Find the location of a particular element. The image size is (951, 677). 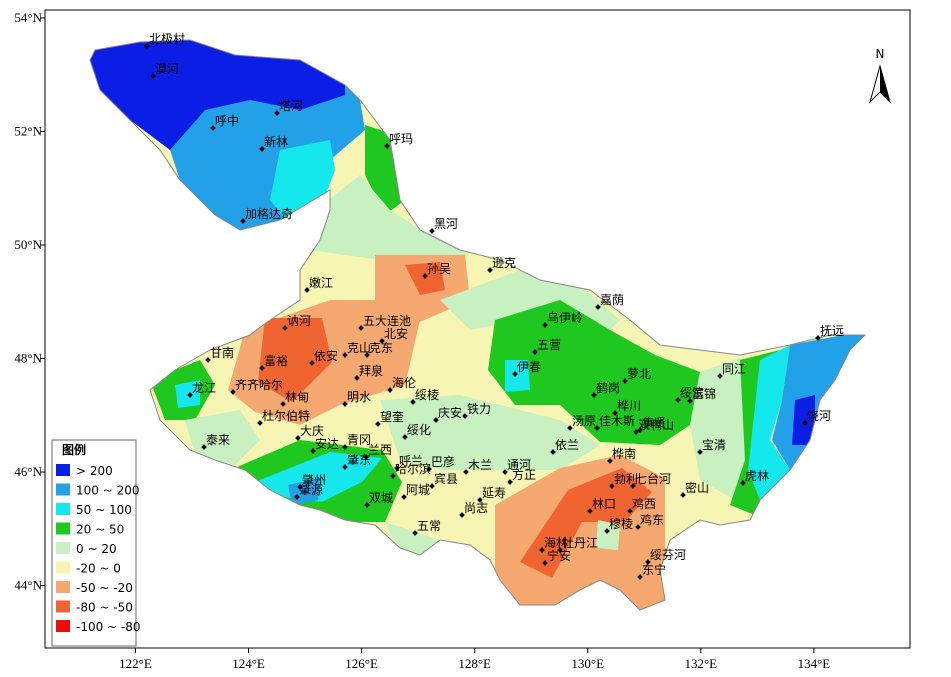

station-label: 北安 is located at coordinates (396, 333).